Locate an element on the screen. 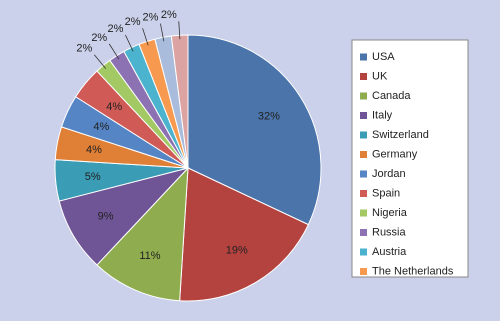  legend-label: Russia is located at coordinates (389, 232).